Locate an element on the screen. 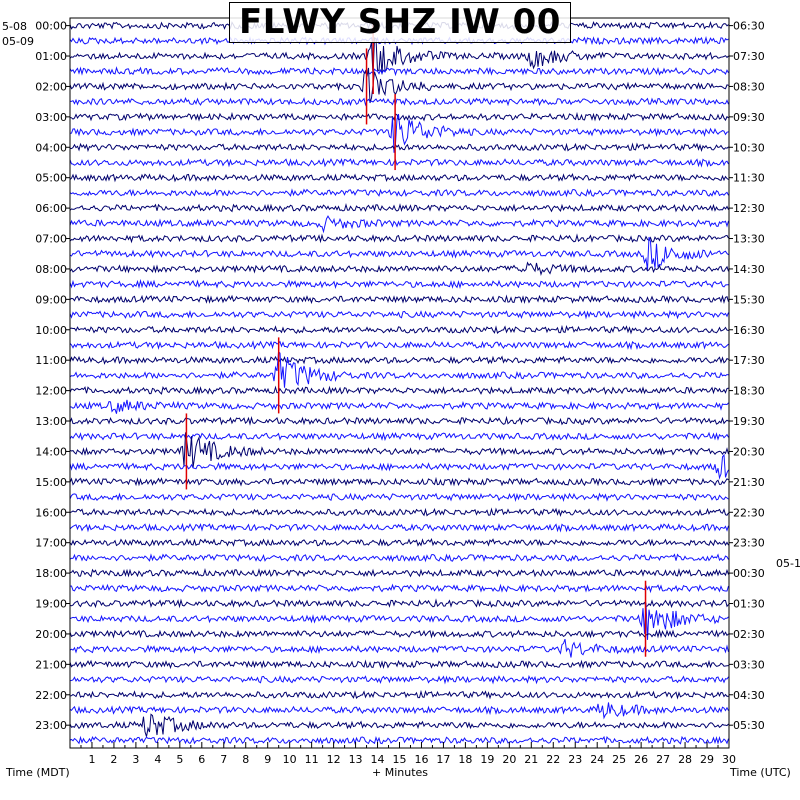 The image size is (800, 800). minute-tick-label: 26 is located at coordinates (641, 759).